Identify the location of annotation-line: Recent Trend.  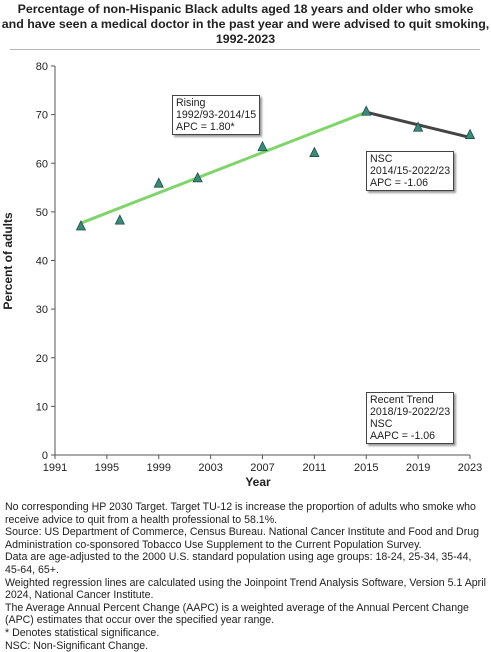
(402, 400).